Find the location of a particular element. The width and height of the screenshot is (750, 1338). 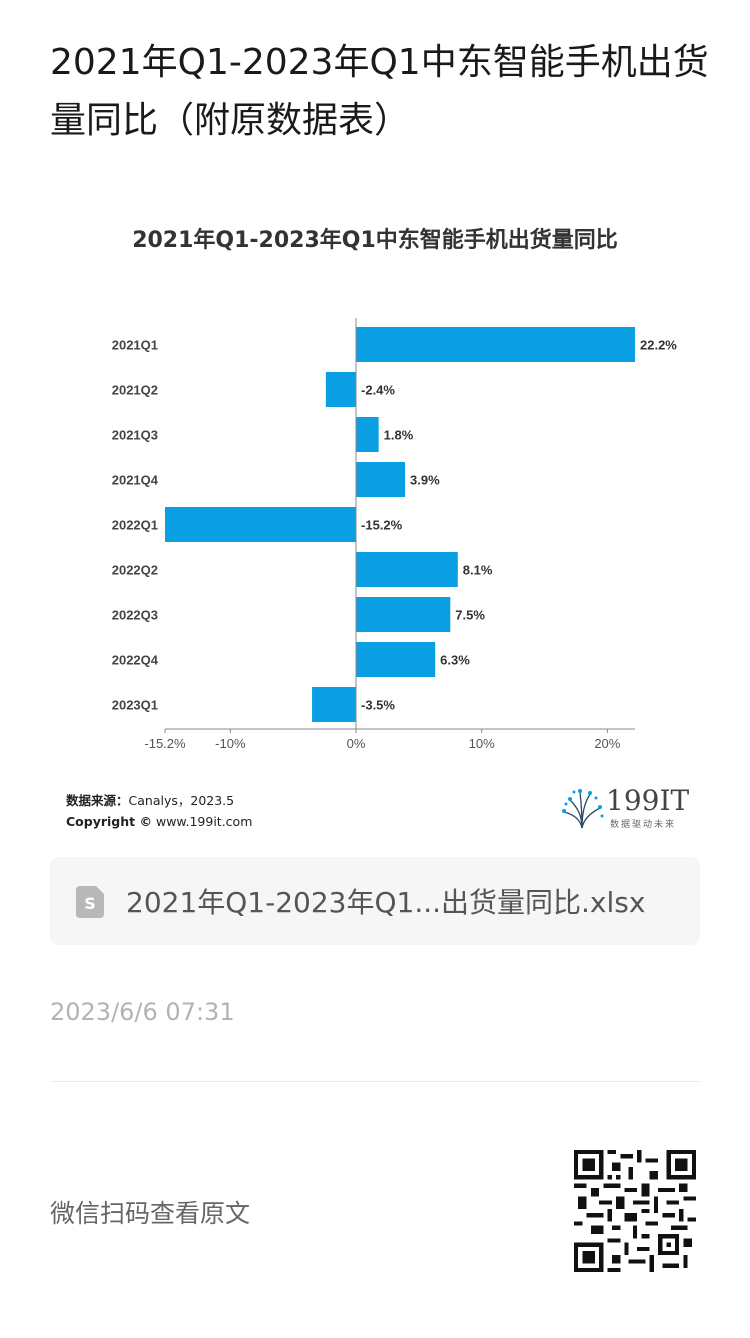

chart-title: 2021年Q1-2023年Q1中东智能手机出货量同比 is located at coordinates (375, 240).